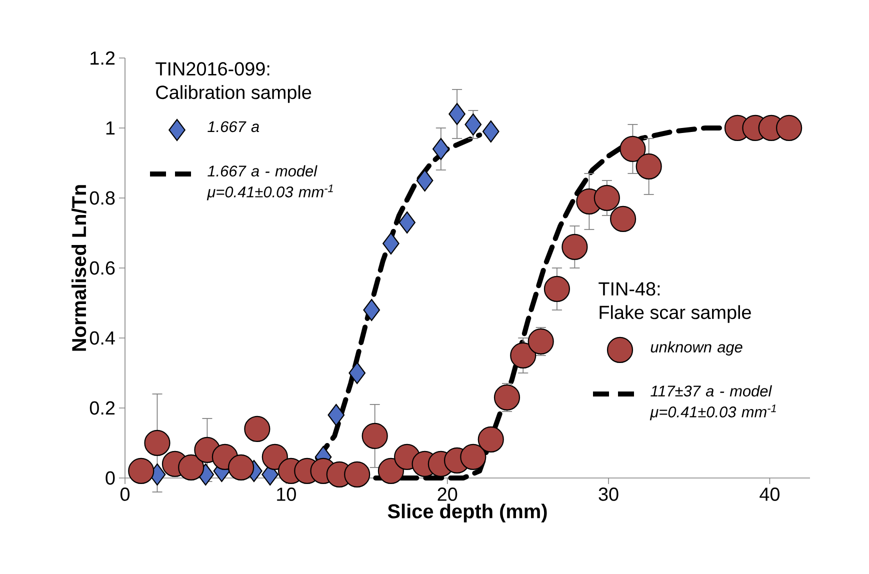 Image resolution: width=869 pixels, height=574 pixels. Describe the element at coordinates (608, 494) in the screenshot. I see `x-tick-label: 30` at that location.